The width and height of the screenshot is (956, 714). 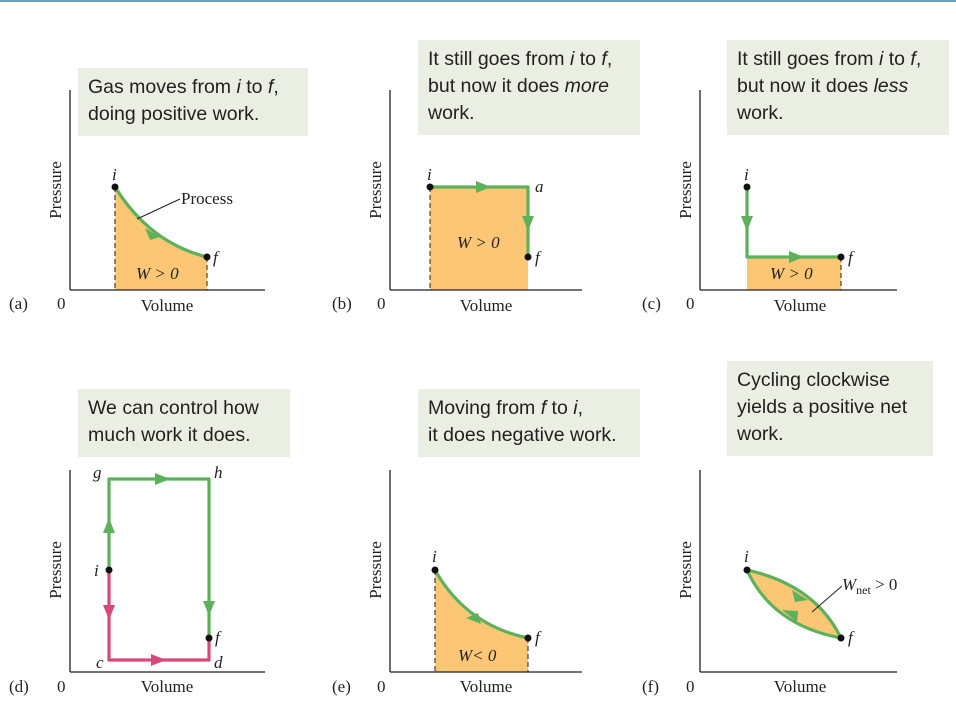 What do you see at coordinates (96, 570) in the screenshot?
I see `label-i-d: i` at bounding box center [96, 570].